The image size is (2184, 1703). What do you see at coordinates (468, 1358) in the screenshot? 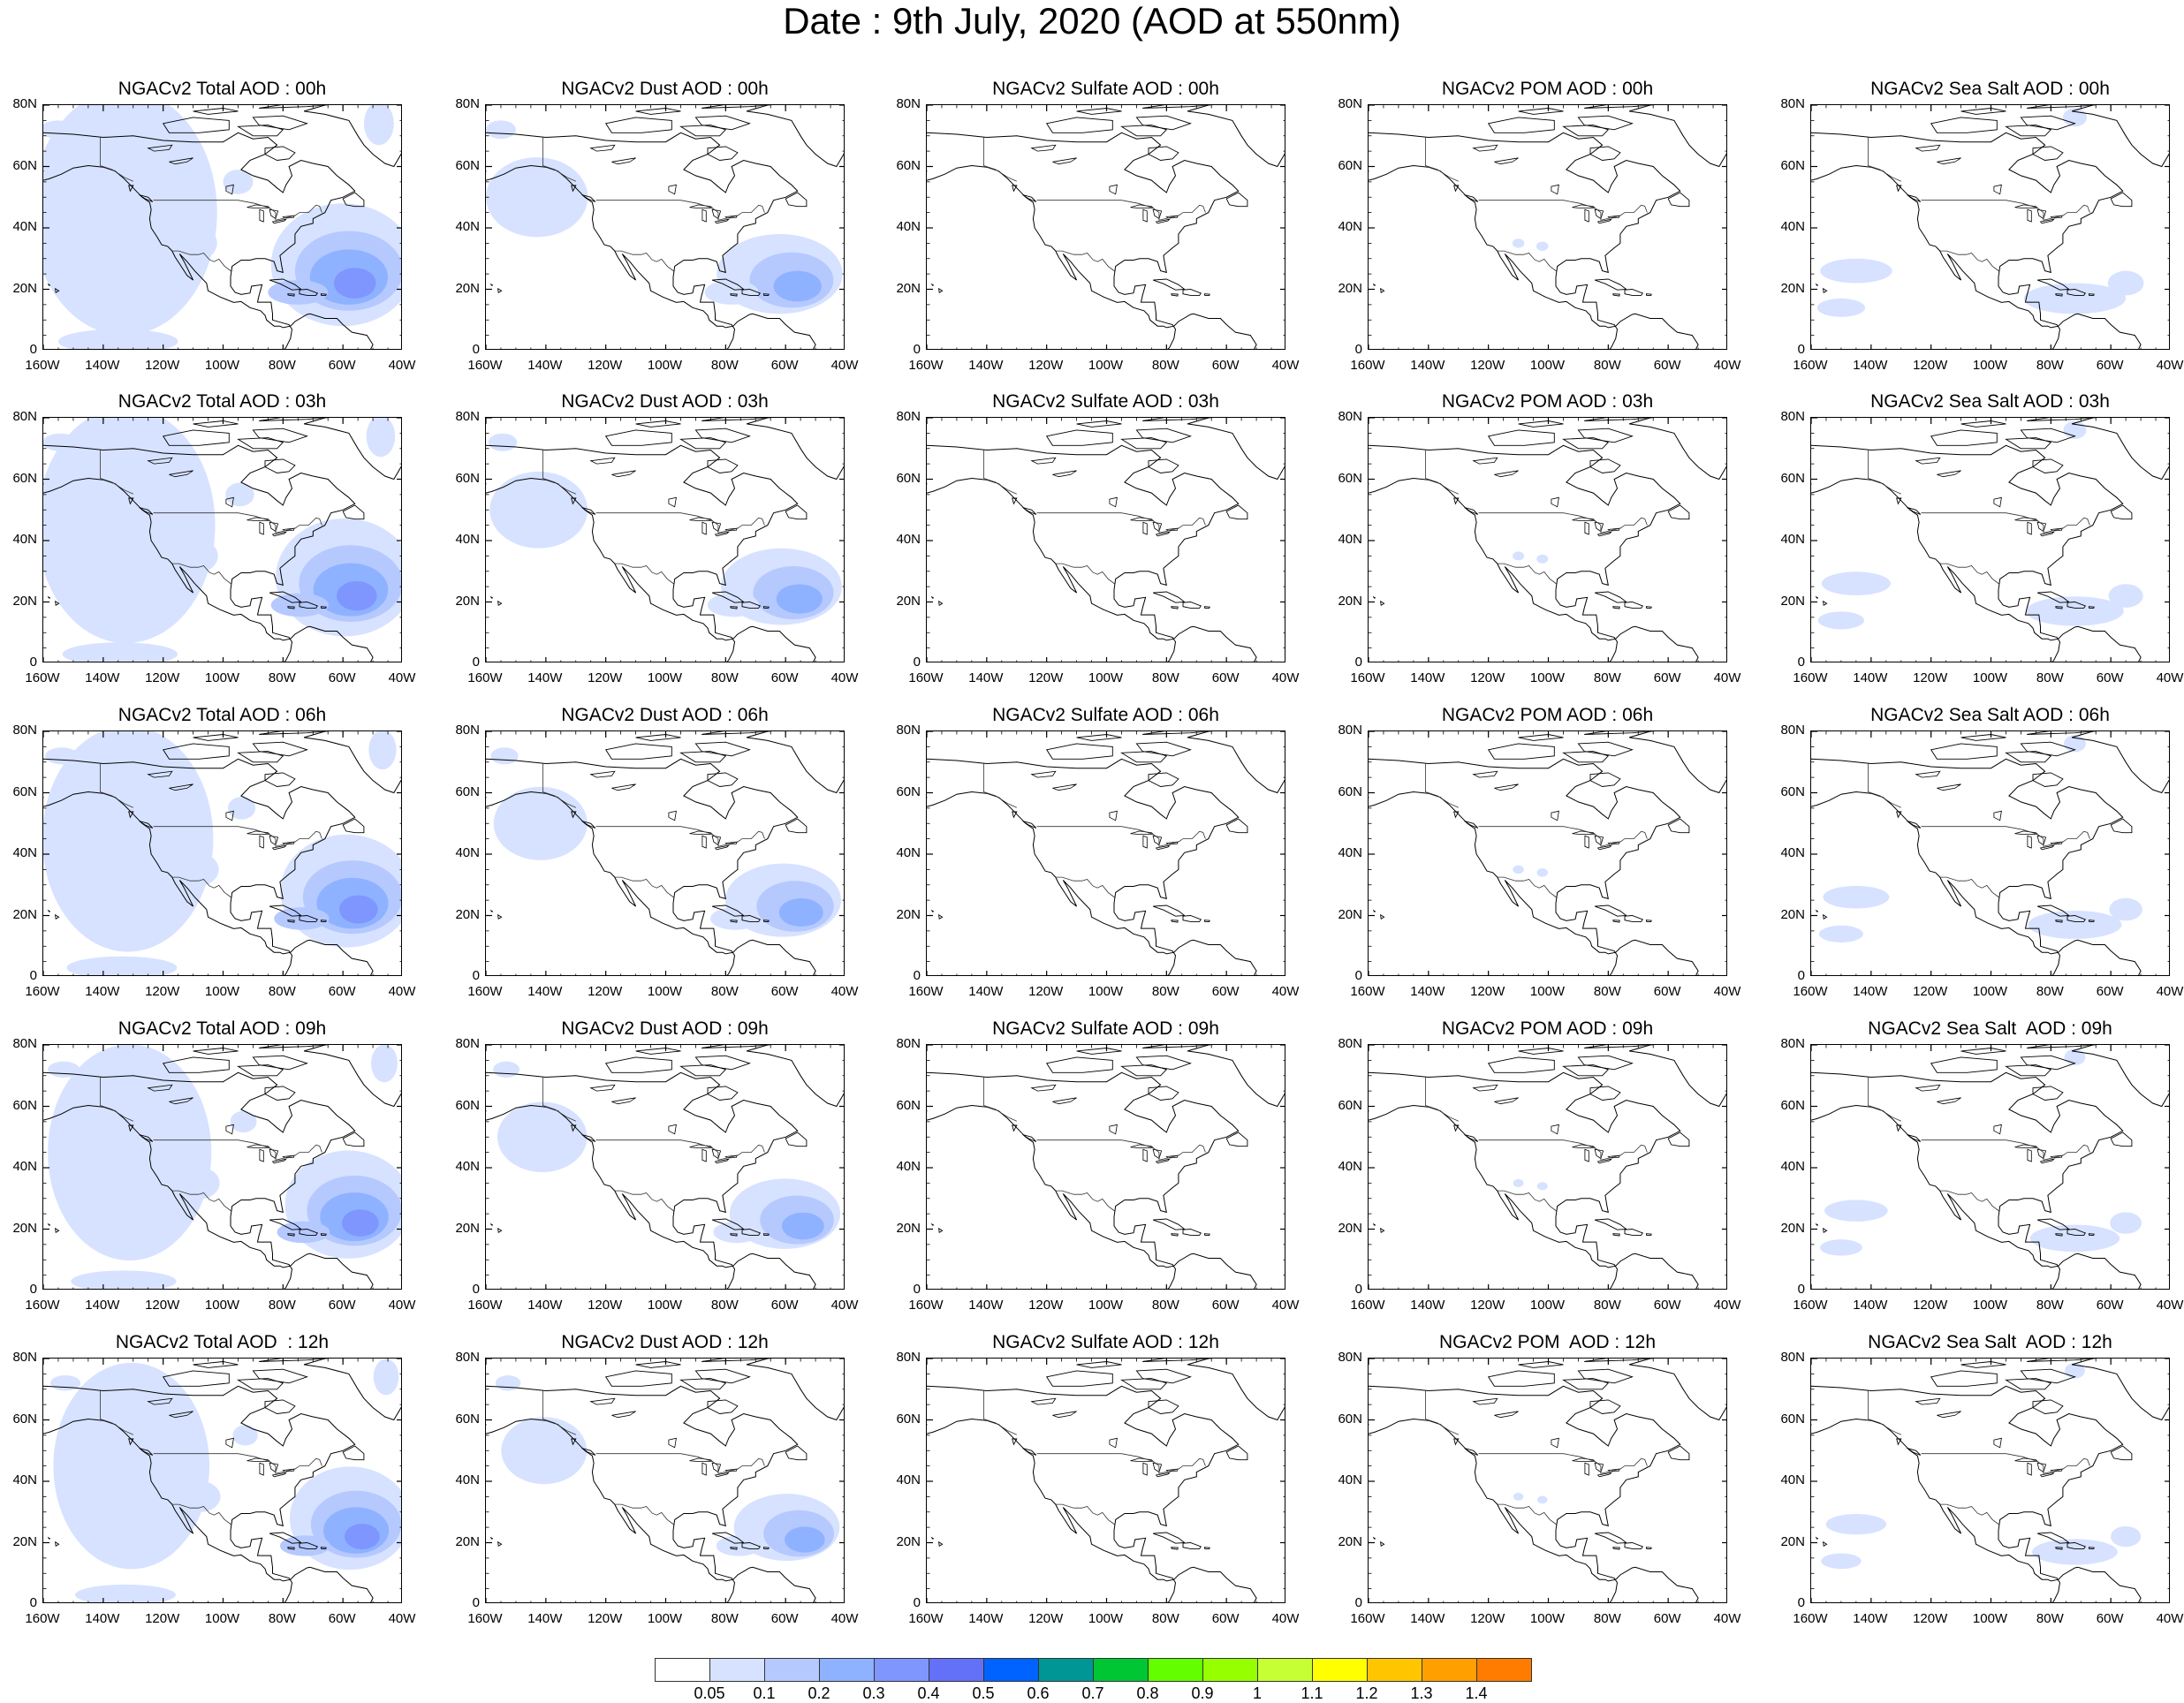
I see `lat-tick-label: 80N` at bounding box center [468, 1358].